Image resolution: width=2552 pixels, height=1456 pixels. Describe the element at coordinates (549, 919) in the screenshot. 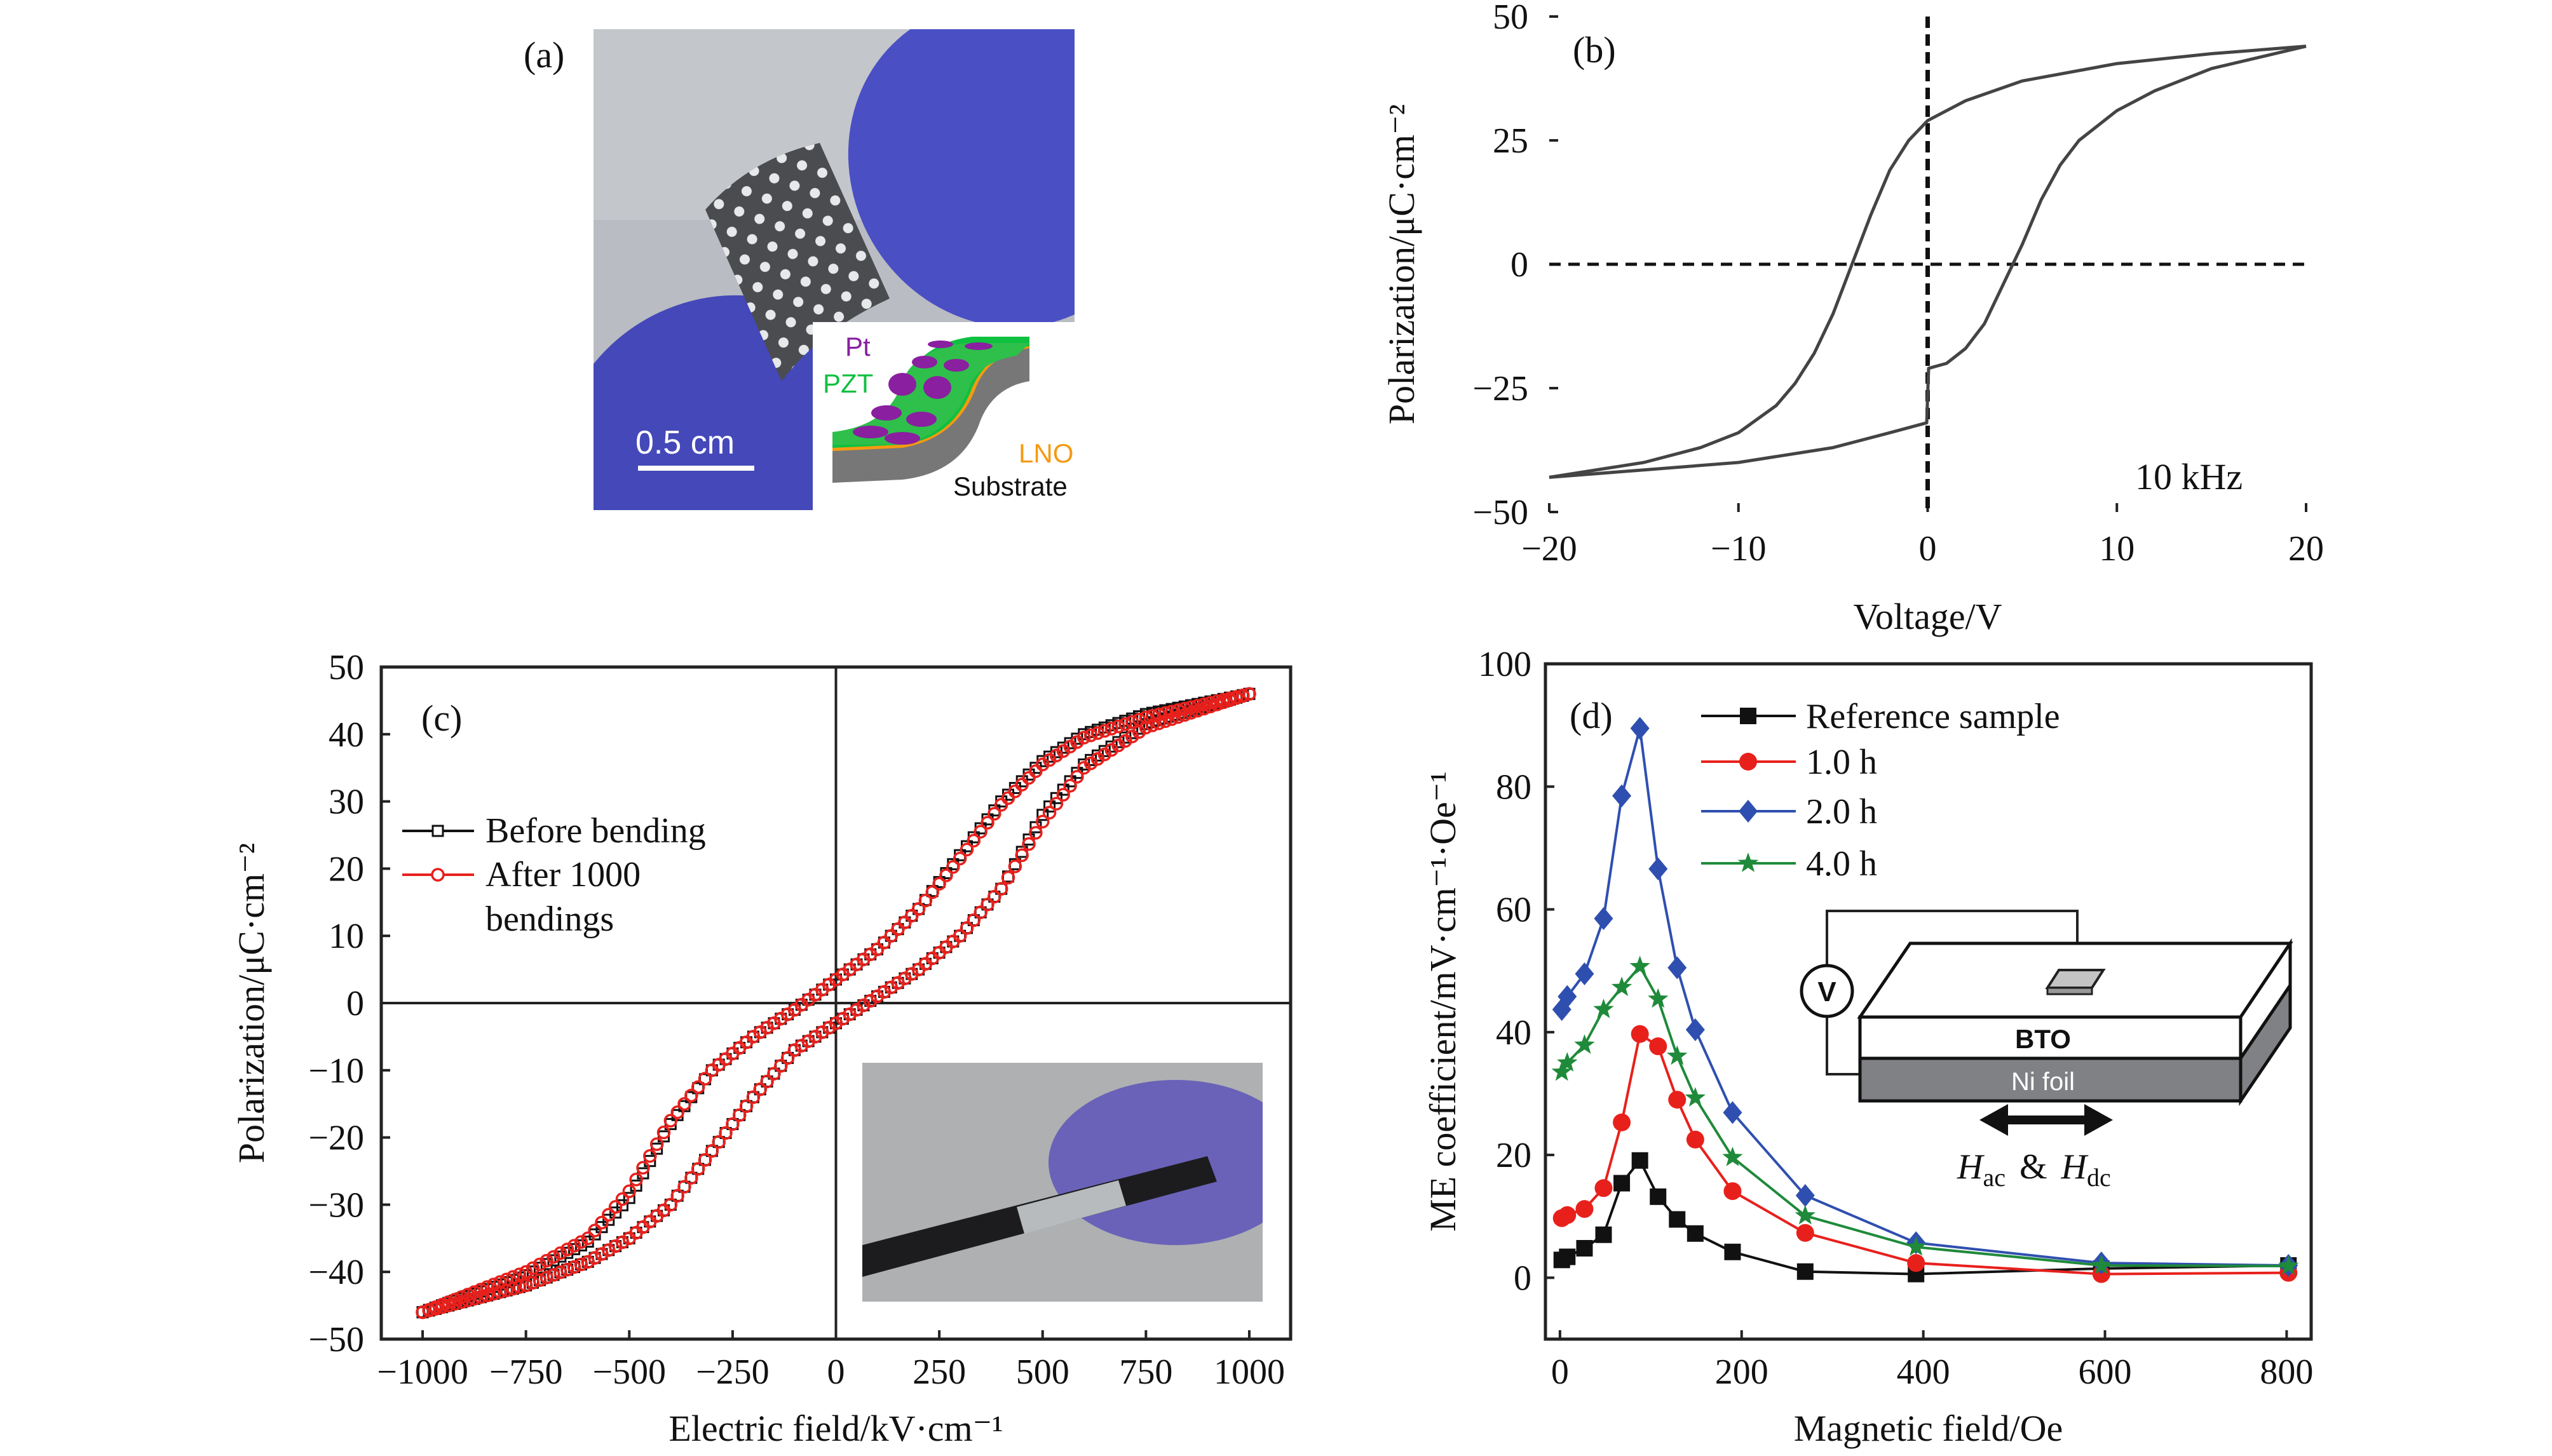

I see `legend-label-after-2: bendings` at that location.